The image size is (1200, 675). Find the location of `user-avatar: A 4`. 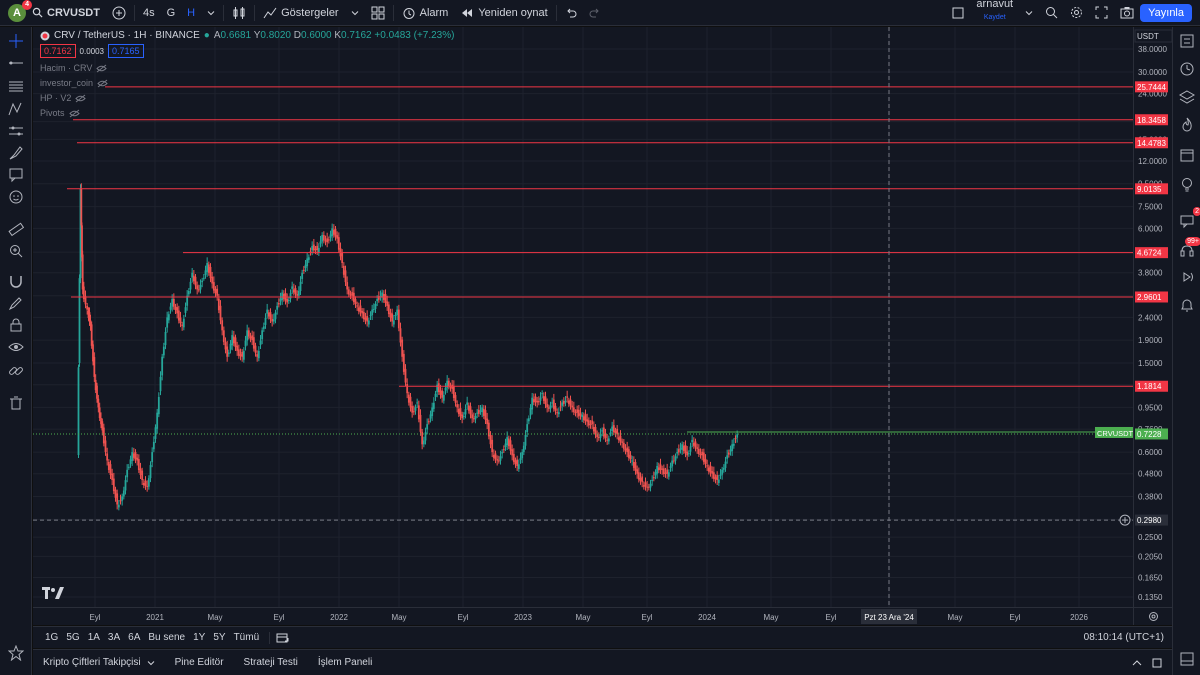

user-avatar: A 4 is located at coordinates (20, 11).